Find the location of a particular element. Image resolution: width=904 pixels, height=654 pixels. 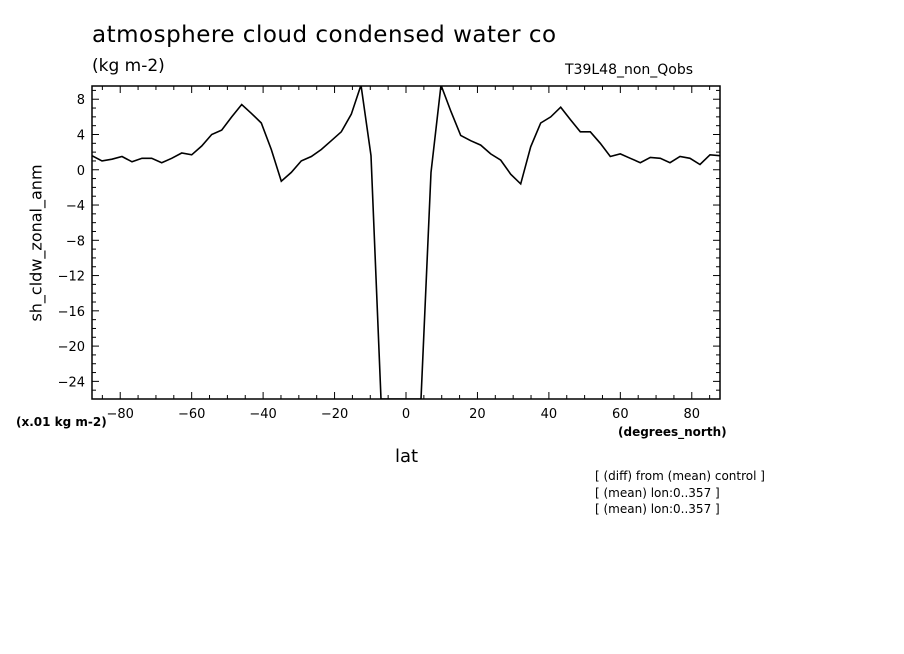

y-tick-label: −8 is located at coordinates (75, 241).